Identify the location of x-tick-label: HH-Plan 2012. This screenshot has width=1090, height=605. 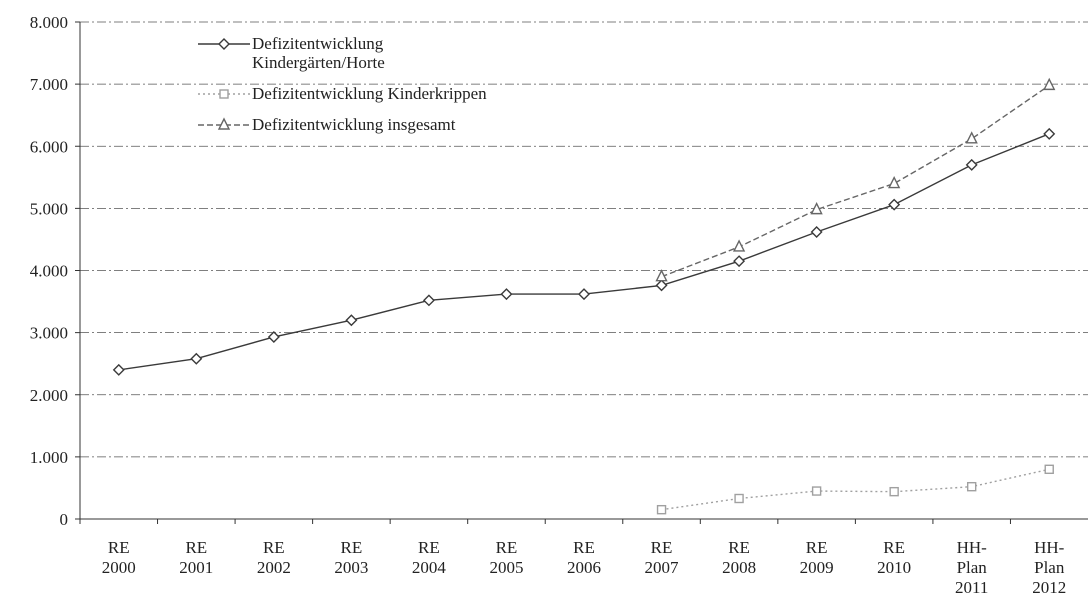
(1049, 567).